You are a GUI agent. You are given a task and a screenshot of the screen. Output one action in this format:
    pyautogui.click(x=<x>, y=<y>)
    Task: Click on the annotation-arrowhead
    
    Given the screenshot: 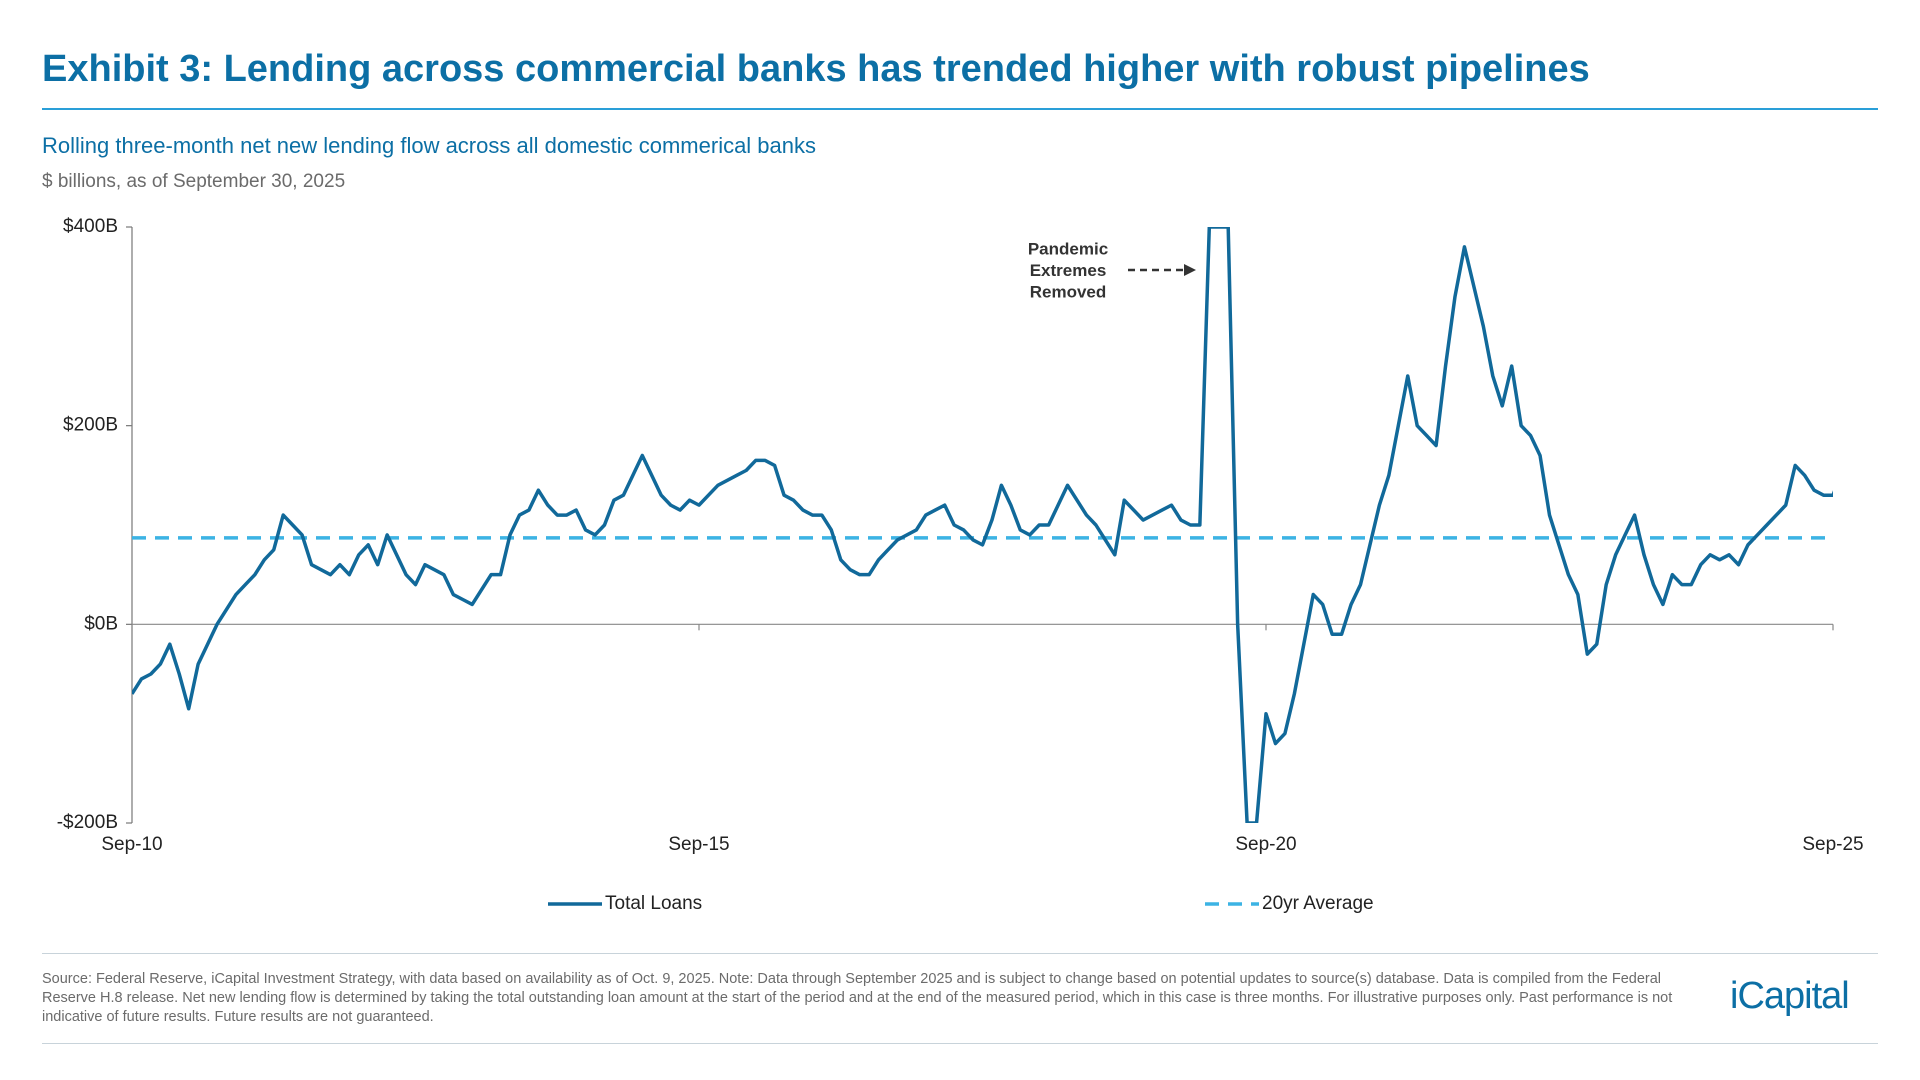 What is the action you would take?
    pyautogui.click(x=1190, y=270)
    